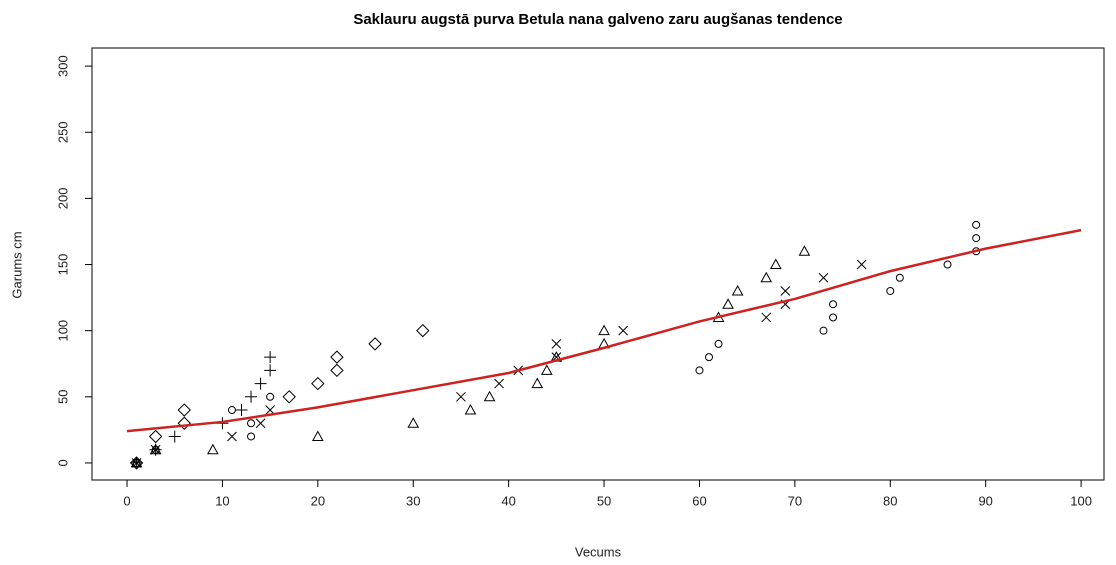 The height and width of the screenshot is (565, 1116). Describe the element at coordinates (890, 500) in the screenshot. I see `x-tick-label: 80` at that location.